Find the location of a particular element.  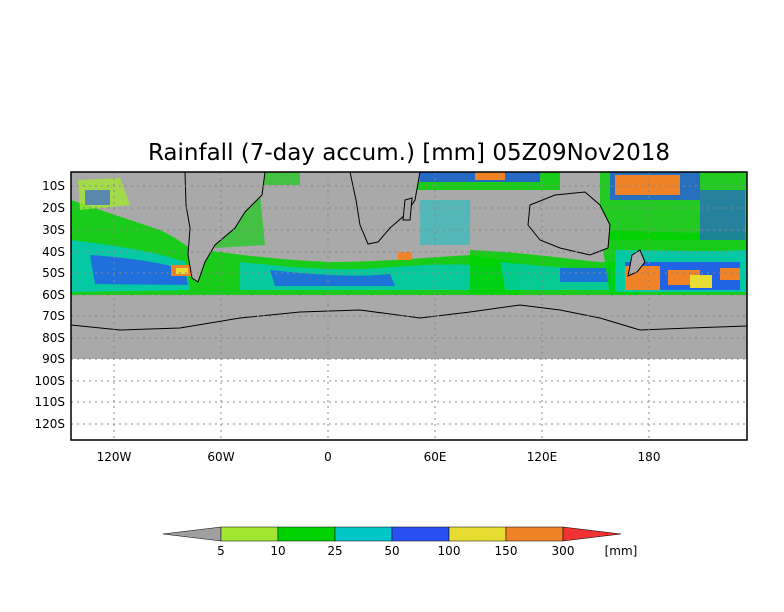

legend-below-triangle is located at coordinates (192, 534).